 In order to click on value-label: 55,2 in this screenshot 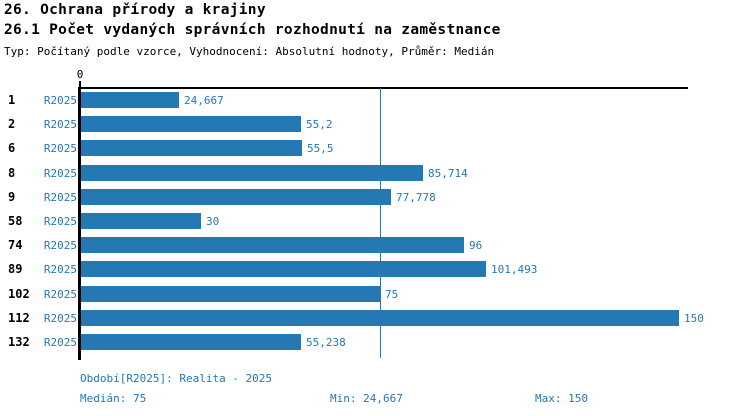, I will do `click(319, 124)`.